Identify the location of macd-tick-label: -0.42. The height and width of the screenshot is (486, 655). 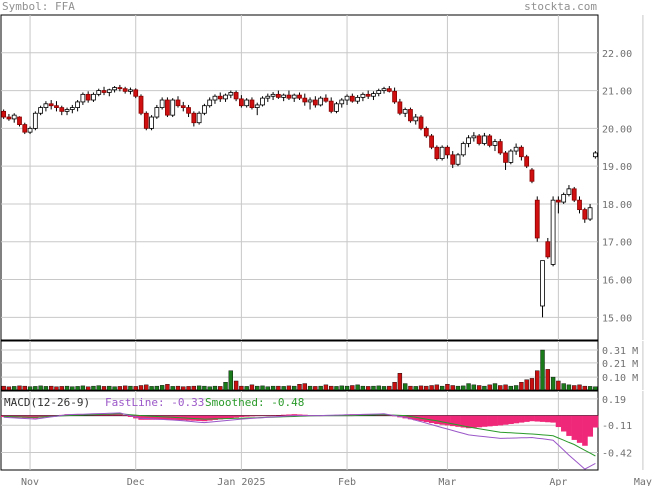
(617, 453).